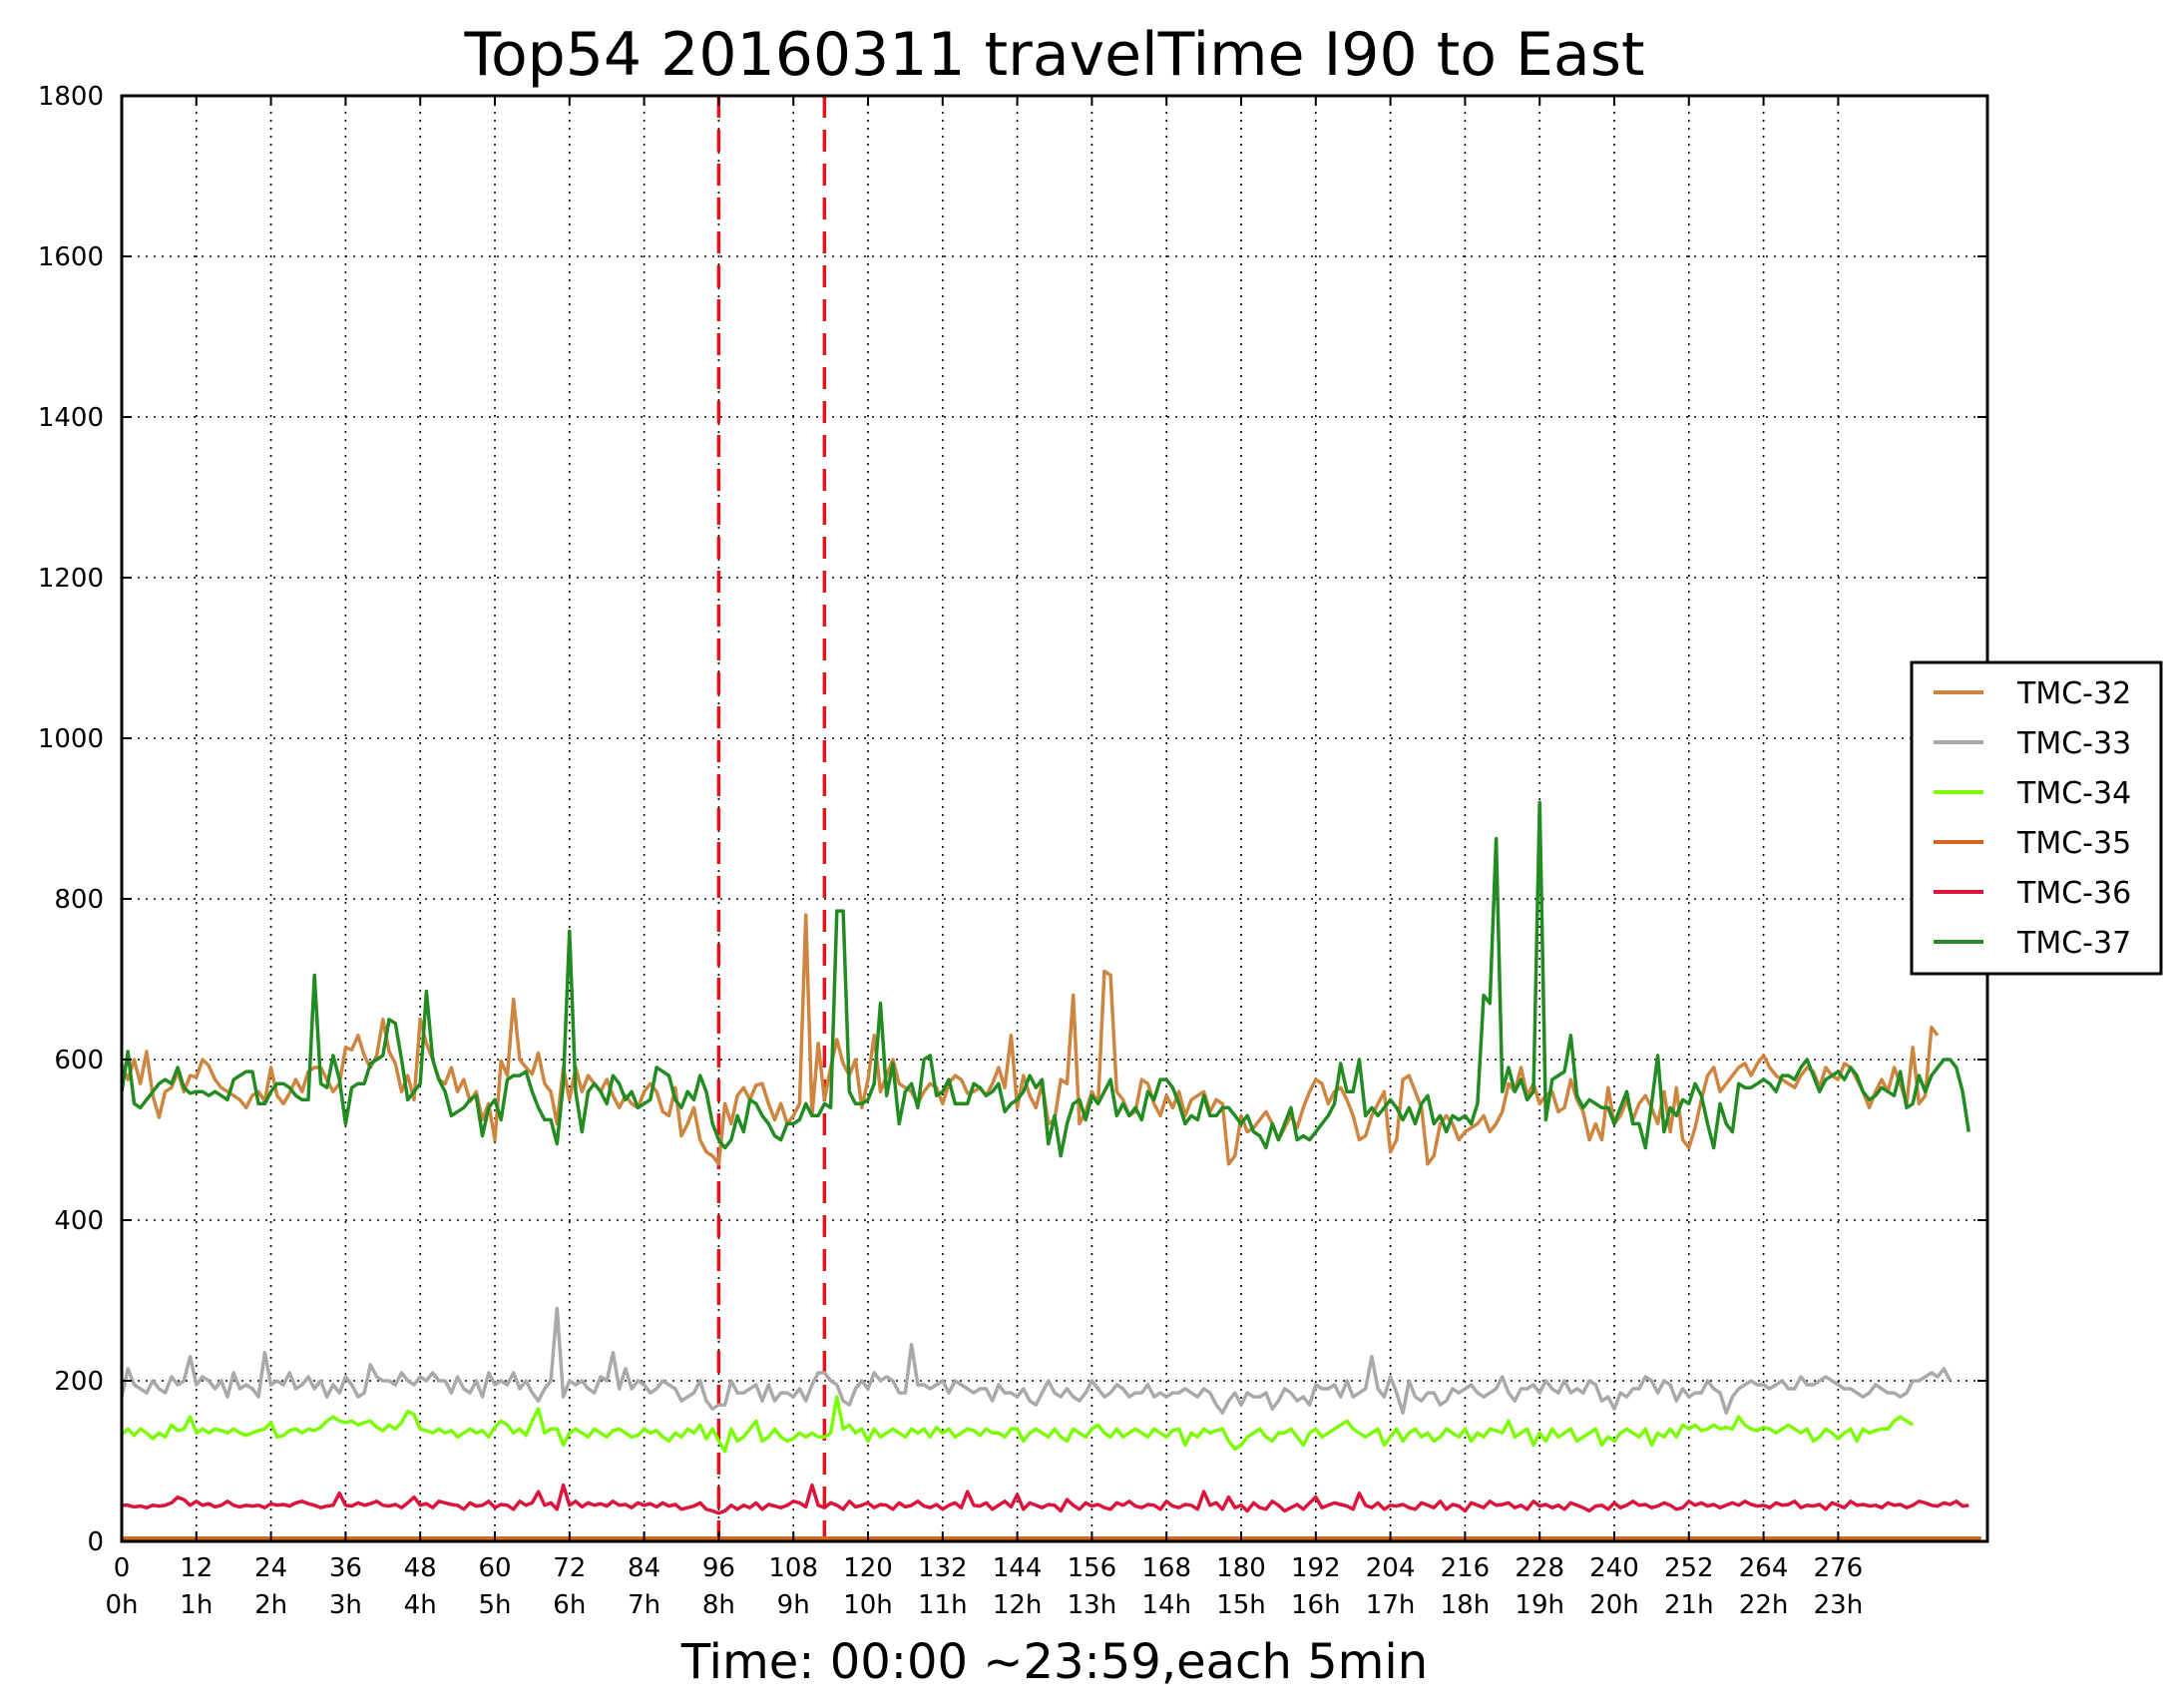 The height and width of the screenshot is (1708, 2175). Describe the element at coordinates (71, 97) in the screenshot. I see `y-tick-label: 1800` at that location.